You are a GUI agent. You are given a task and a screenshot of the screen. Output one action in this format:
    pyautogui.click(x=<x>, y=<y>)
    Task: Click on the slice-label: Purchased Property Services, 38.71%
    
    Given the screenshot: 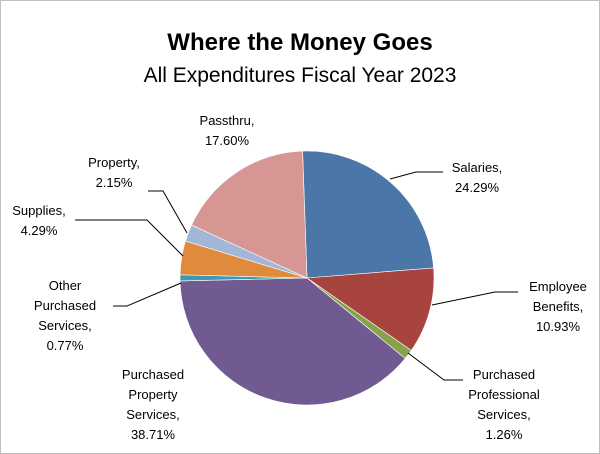 What is the action you would take?
    pyautogui.click(x=153, y=404)
    